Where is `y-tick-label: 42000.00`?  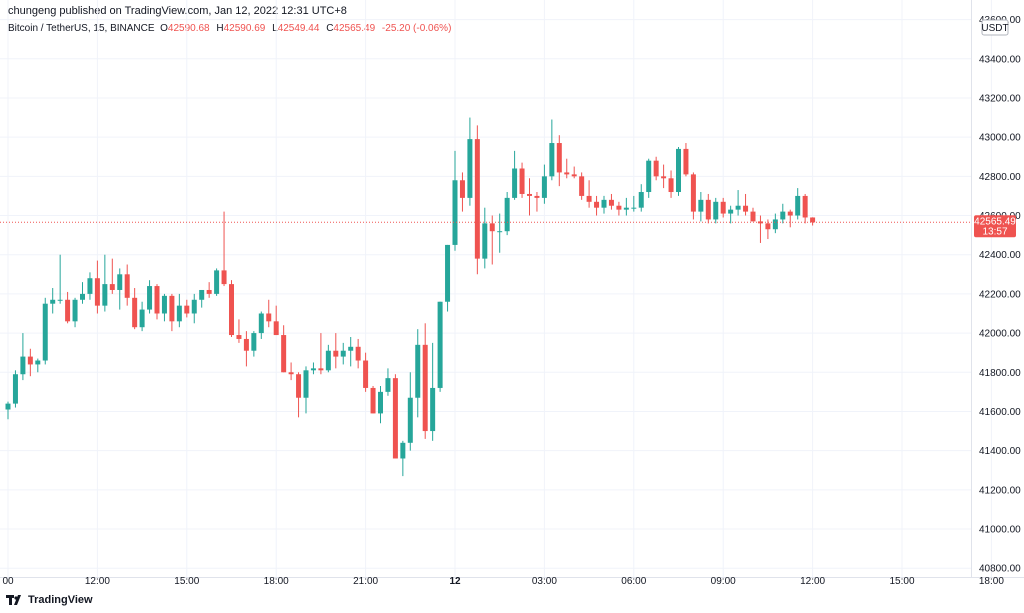 y-tick-label: 42000.00 is located at coordinates (1000, 334).